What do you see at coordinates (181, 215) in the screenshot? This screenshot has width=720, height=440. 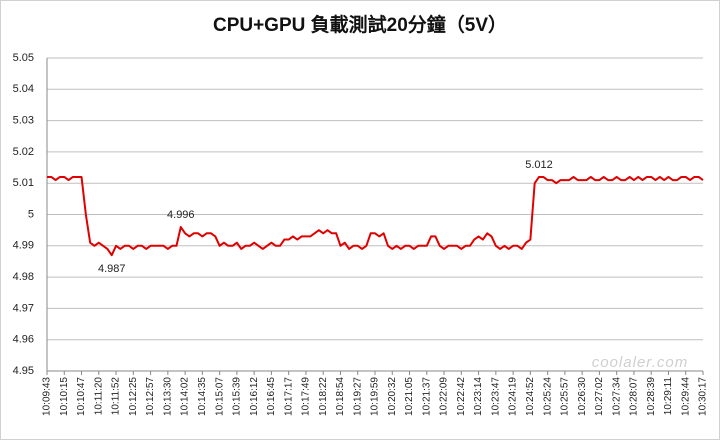 I see `data-label: 4.996` at bounding box center [181, 215].